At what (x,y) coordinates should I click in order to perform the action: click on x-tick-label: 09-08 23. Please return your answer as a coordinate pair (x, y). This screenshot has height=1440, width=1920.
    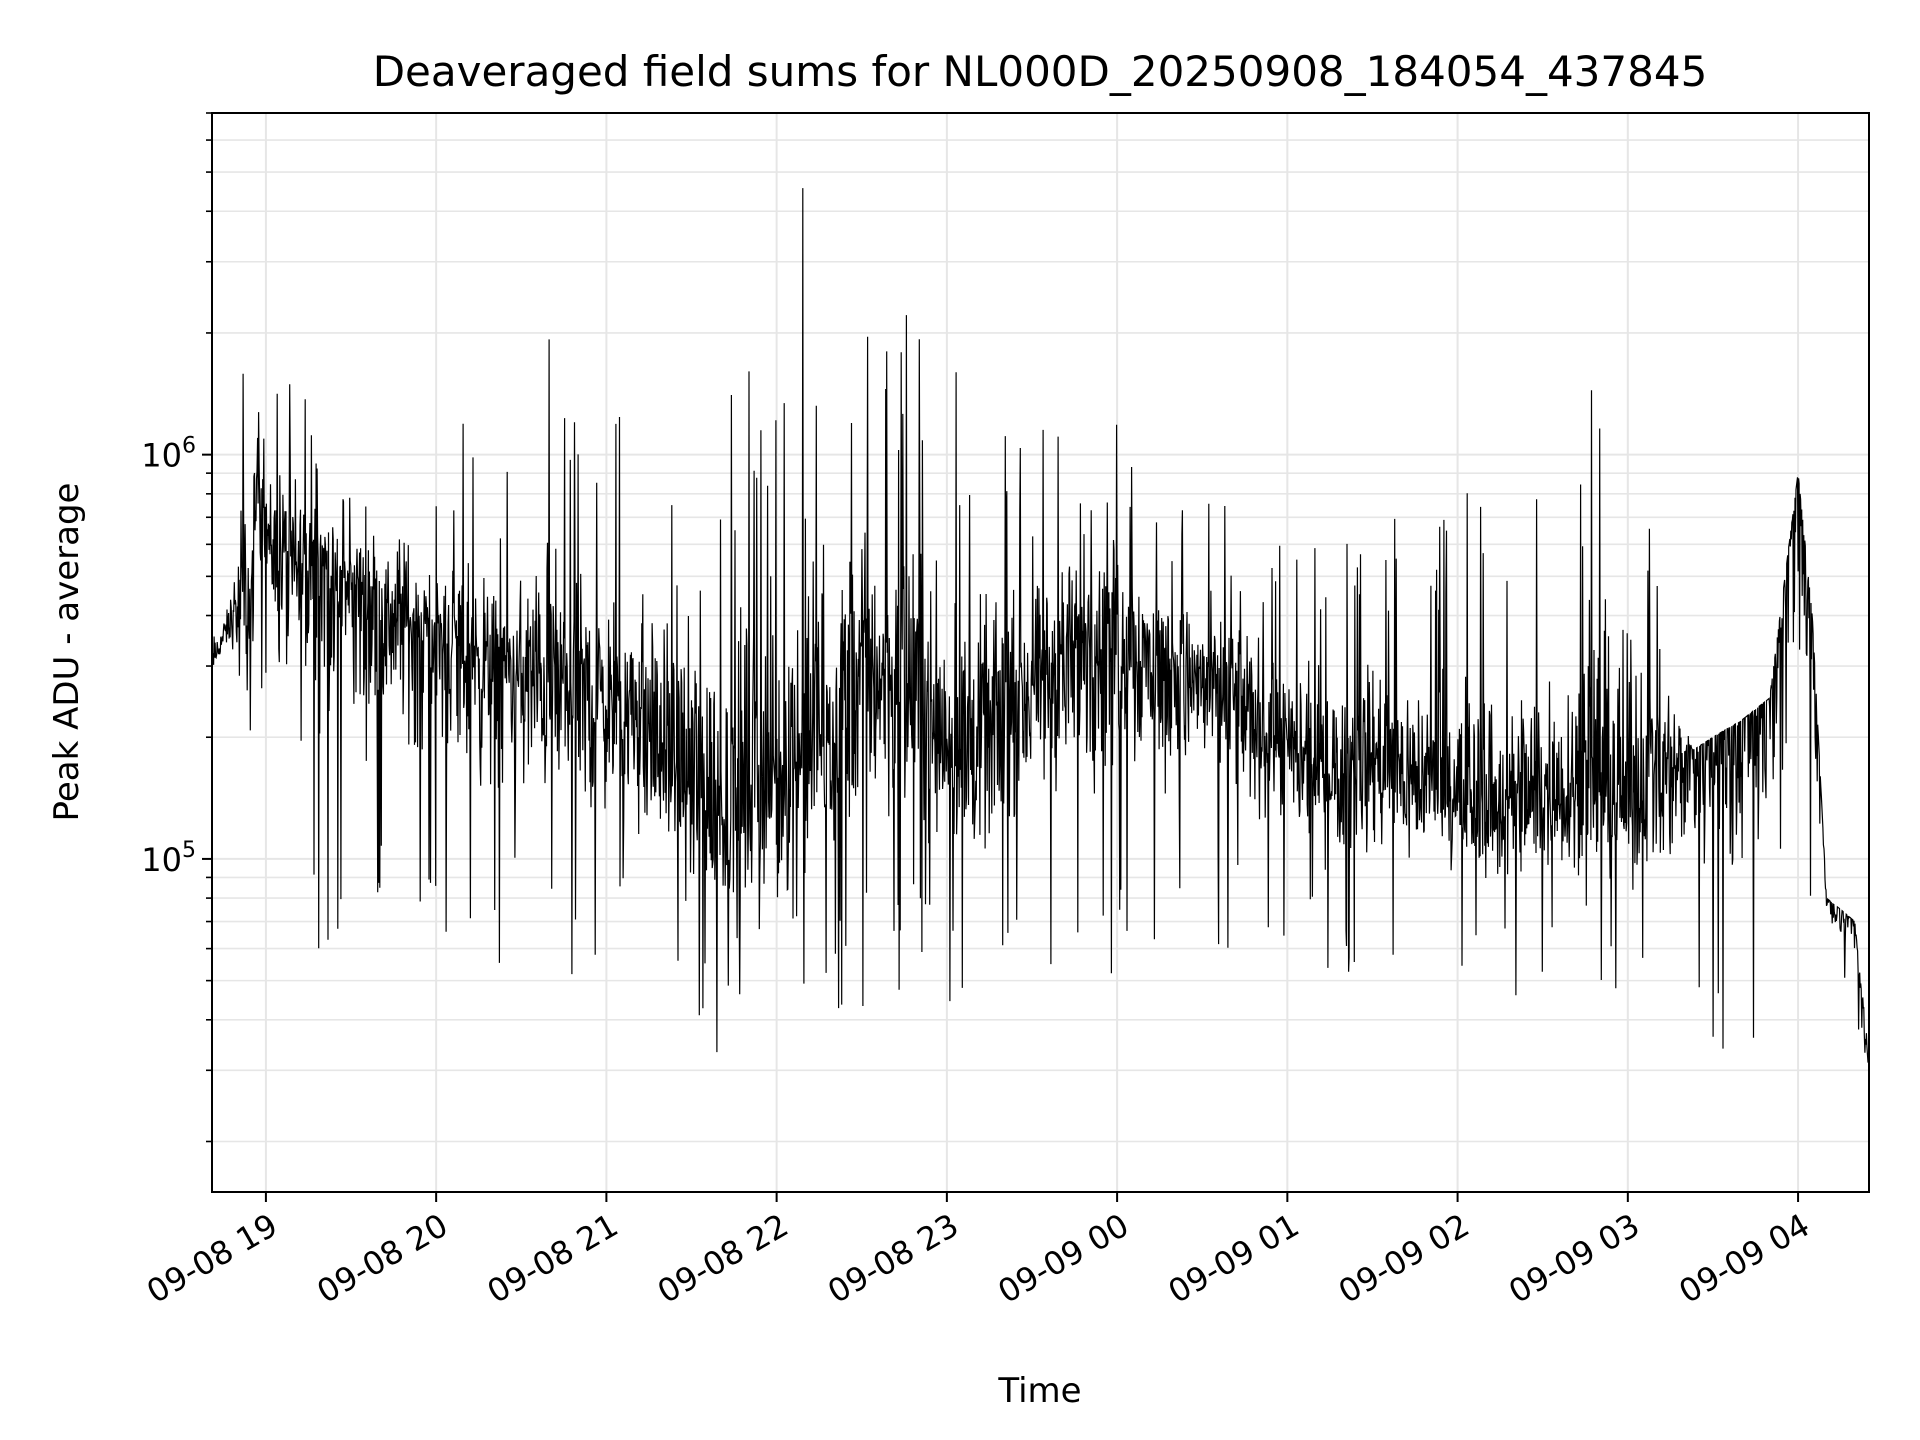
    Looking at the image, I should click on (893, 1258).